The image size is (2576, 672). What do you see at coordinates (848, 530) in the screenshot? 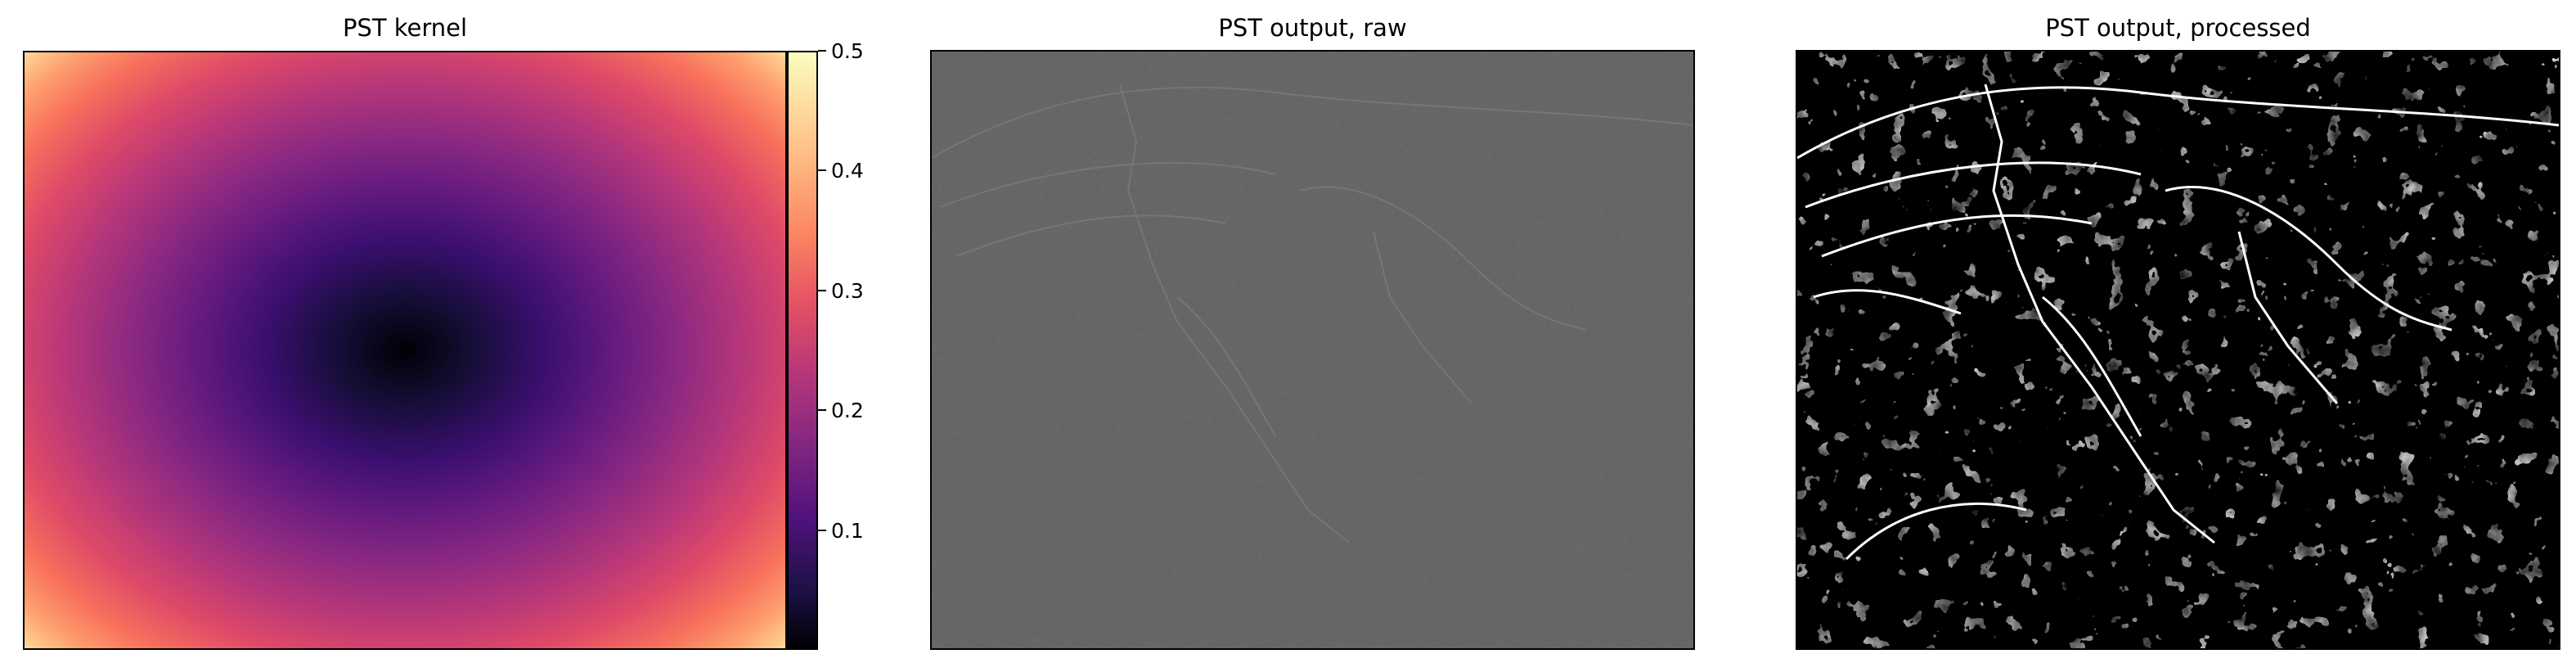
I see `colorbar-tick-label: 0.1` at bounding box center [848, 530].